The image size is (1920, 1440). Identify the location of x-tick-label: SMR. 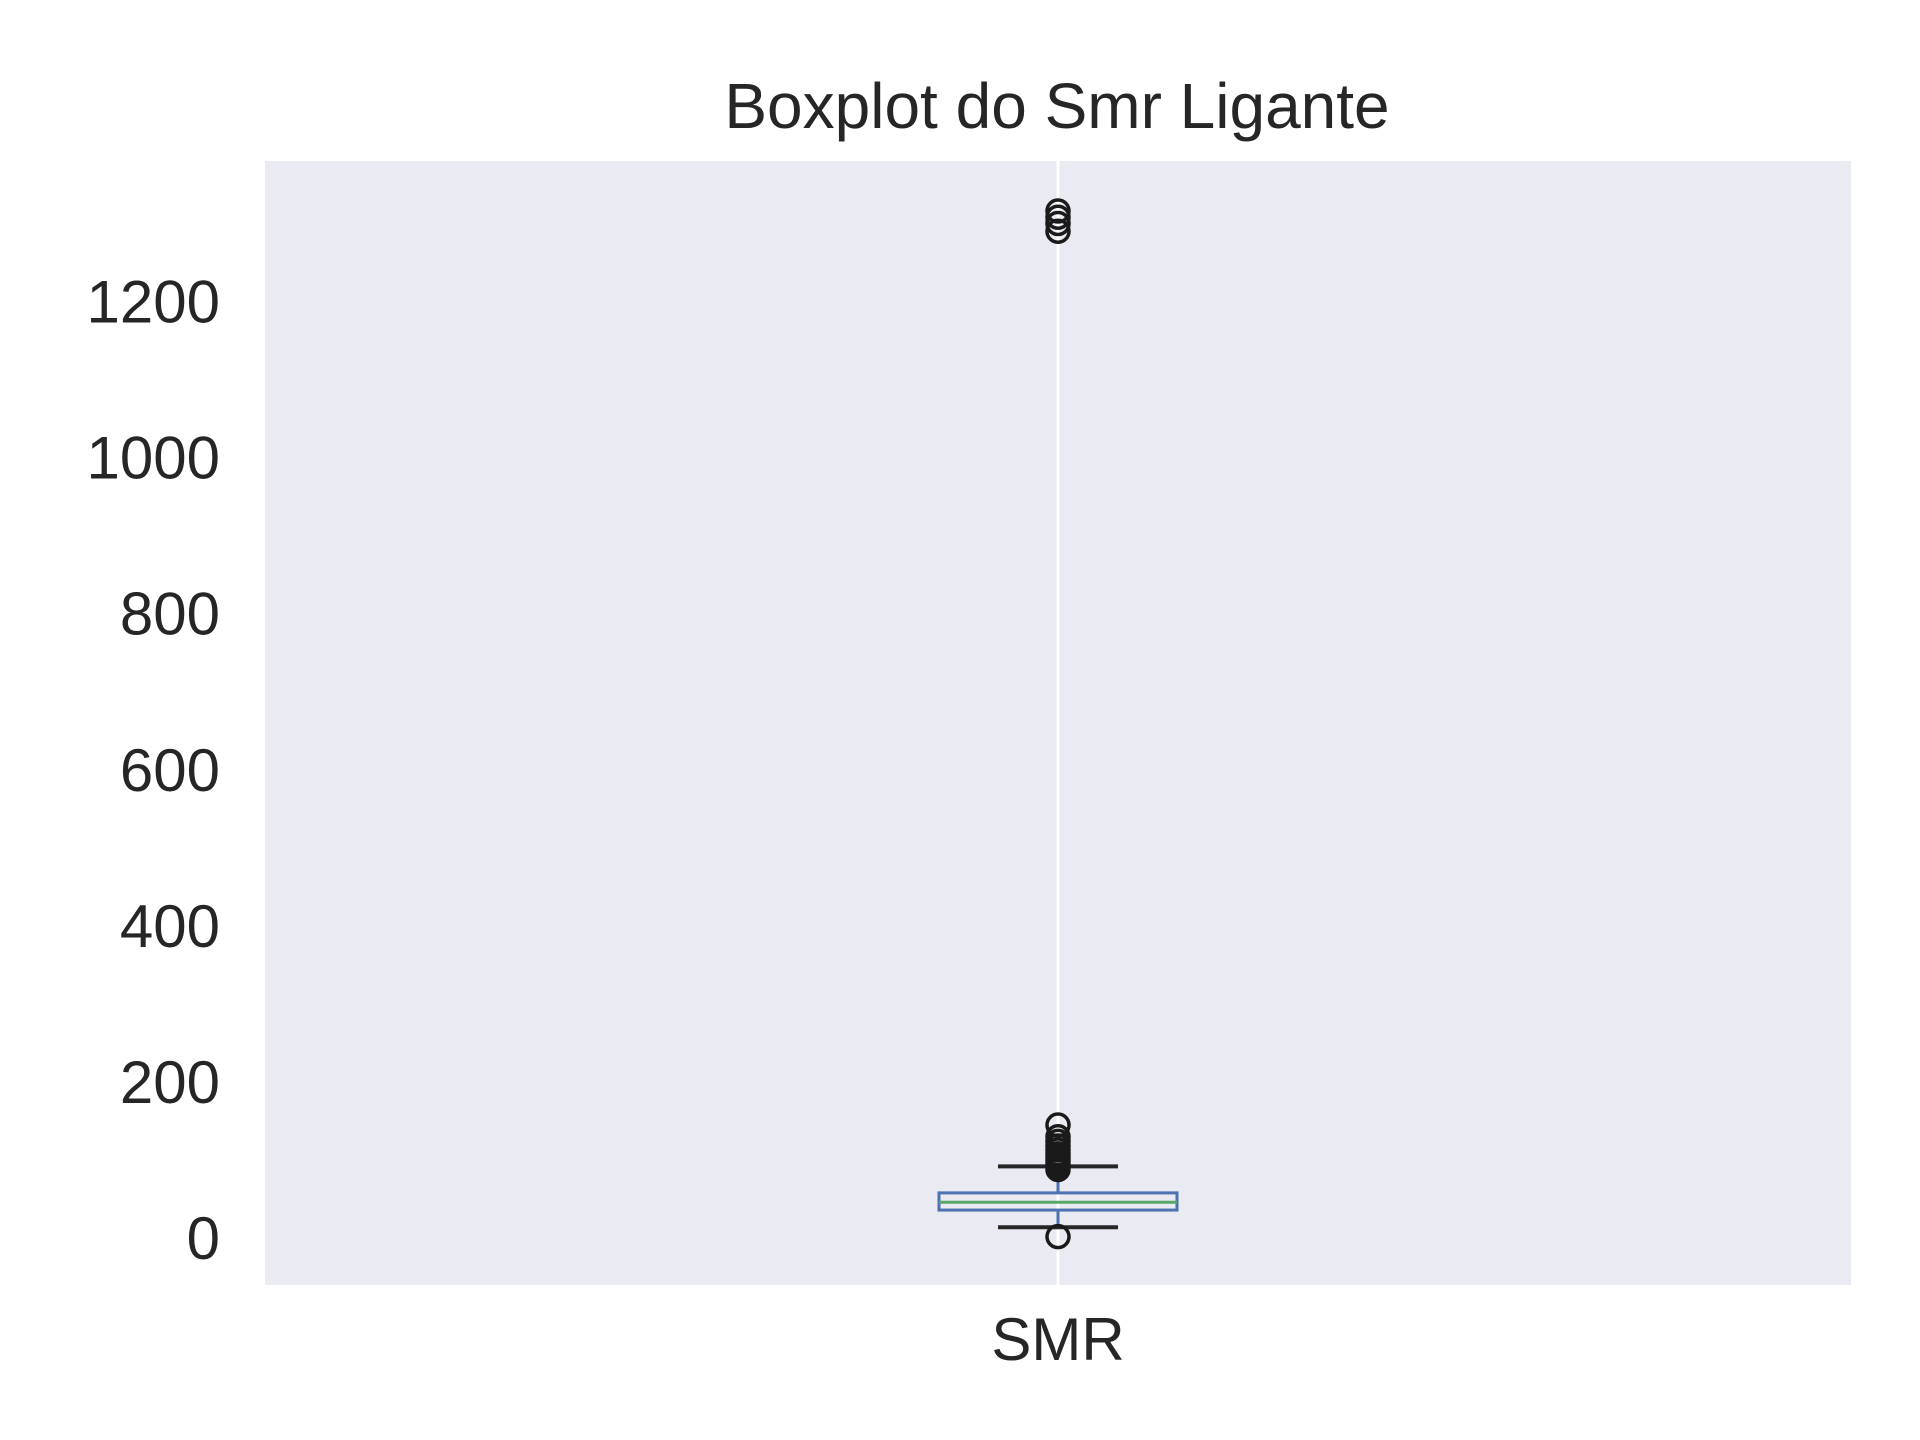
(1057, 1339).